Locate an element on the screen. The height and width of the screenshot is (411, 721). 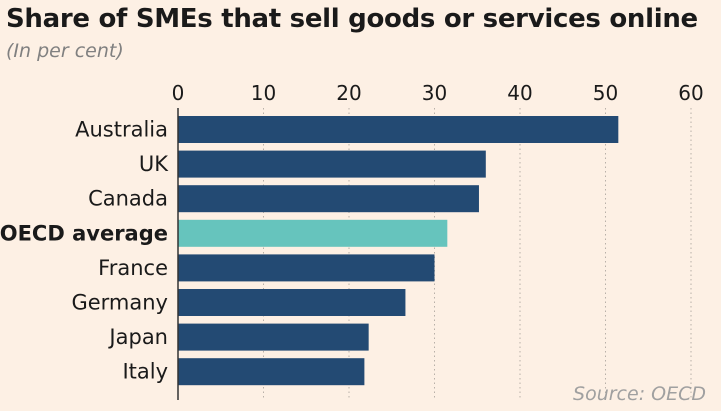
chart-subtitle: (In per cent) is located at coordinates (65, 51).